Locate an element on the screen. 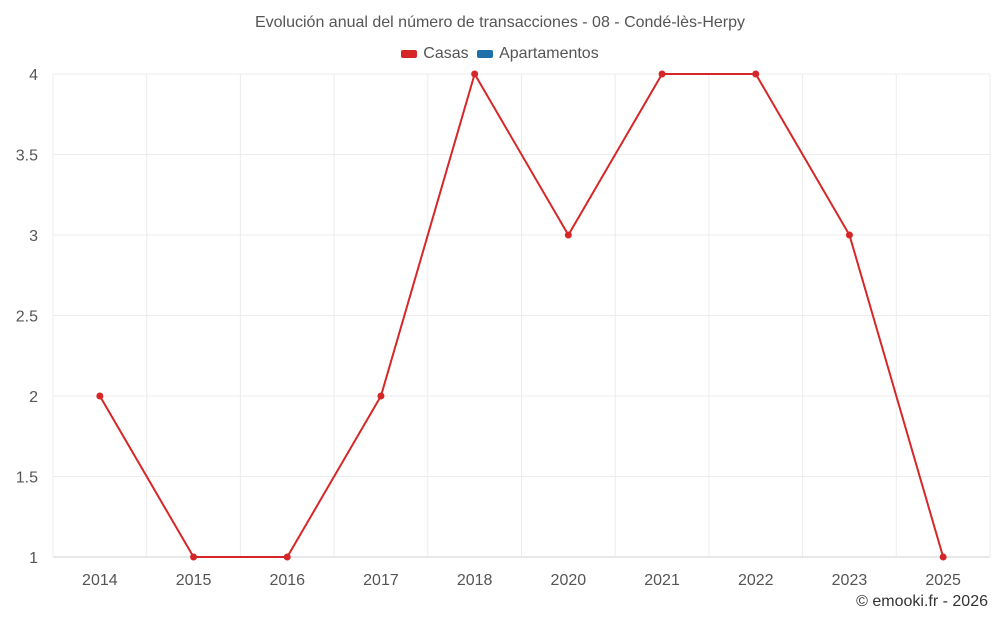 The height and width of the screenshot is (625, 1000). x-tick-label: 2017 is located at coordinates (381, 580).